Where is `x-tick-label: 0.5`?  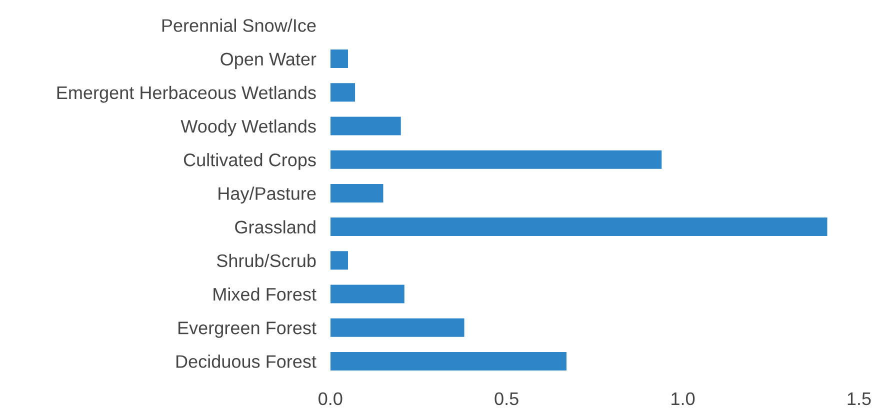 x-tick-label: 0.5 is located at coordinates (506, 399).